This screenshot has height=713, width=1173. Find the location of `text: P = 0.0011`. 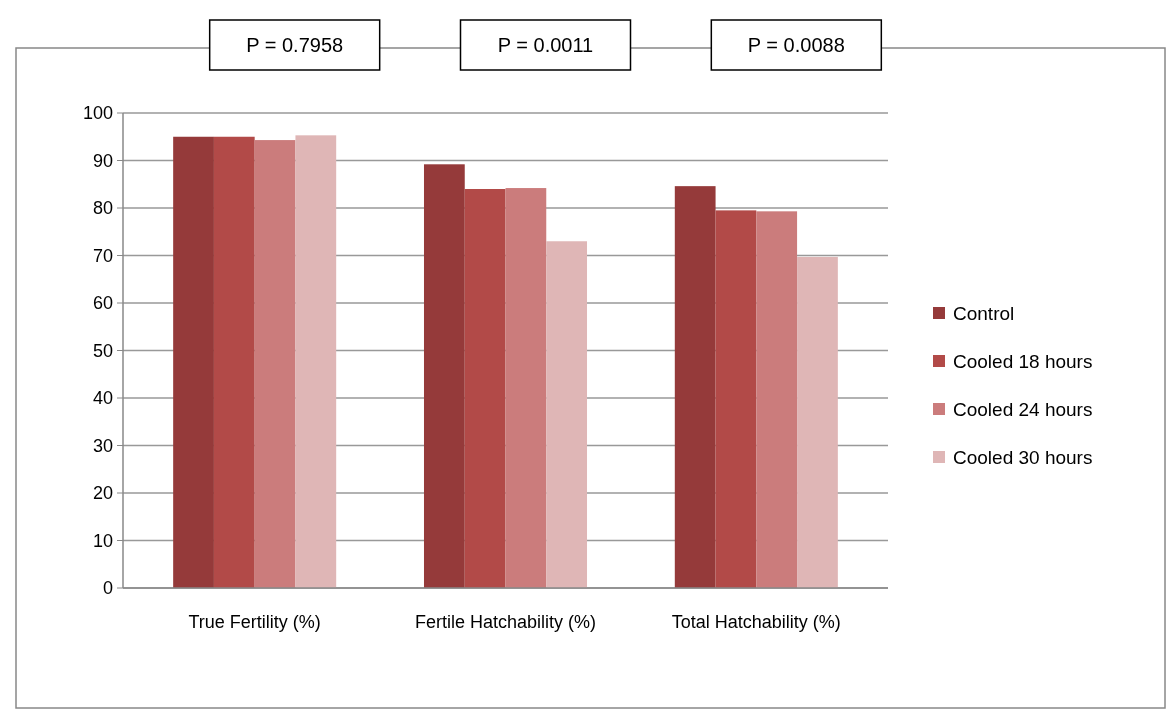

text: P = 0.0011 is located at coordinates (545, 45).